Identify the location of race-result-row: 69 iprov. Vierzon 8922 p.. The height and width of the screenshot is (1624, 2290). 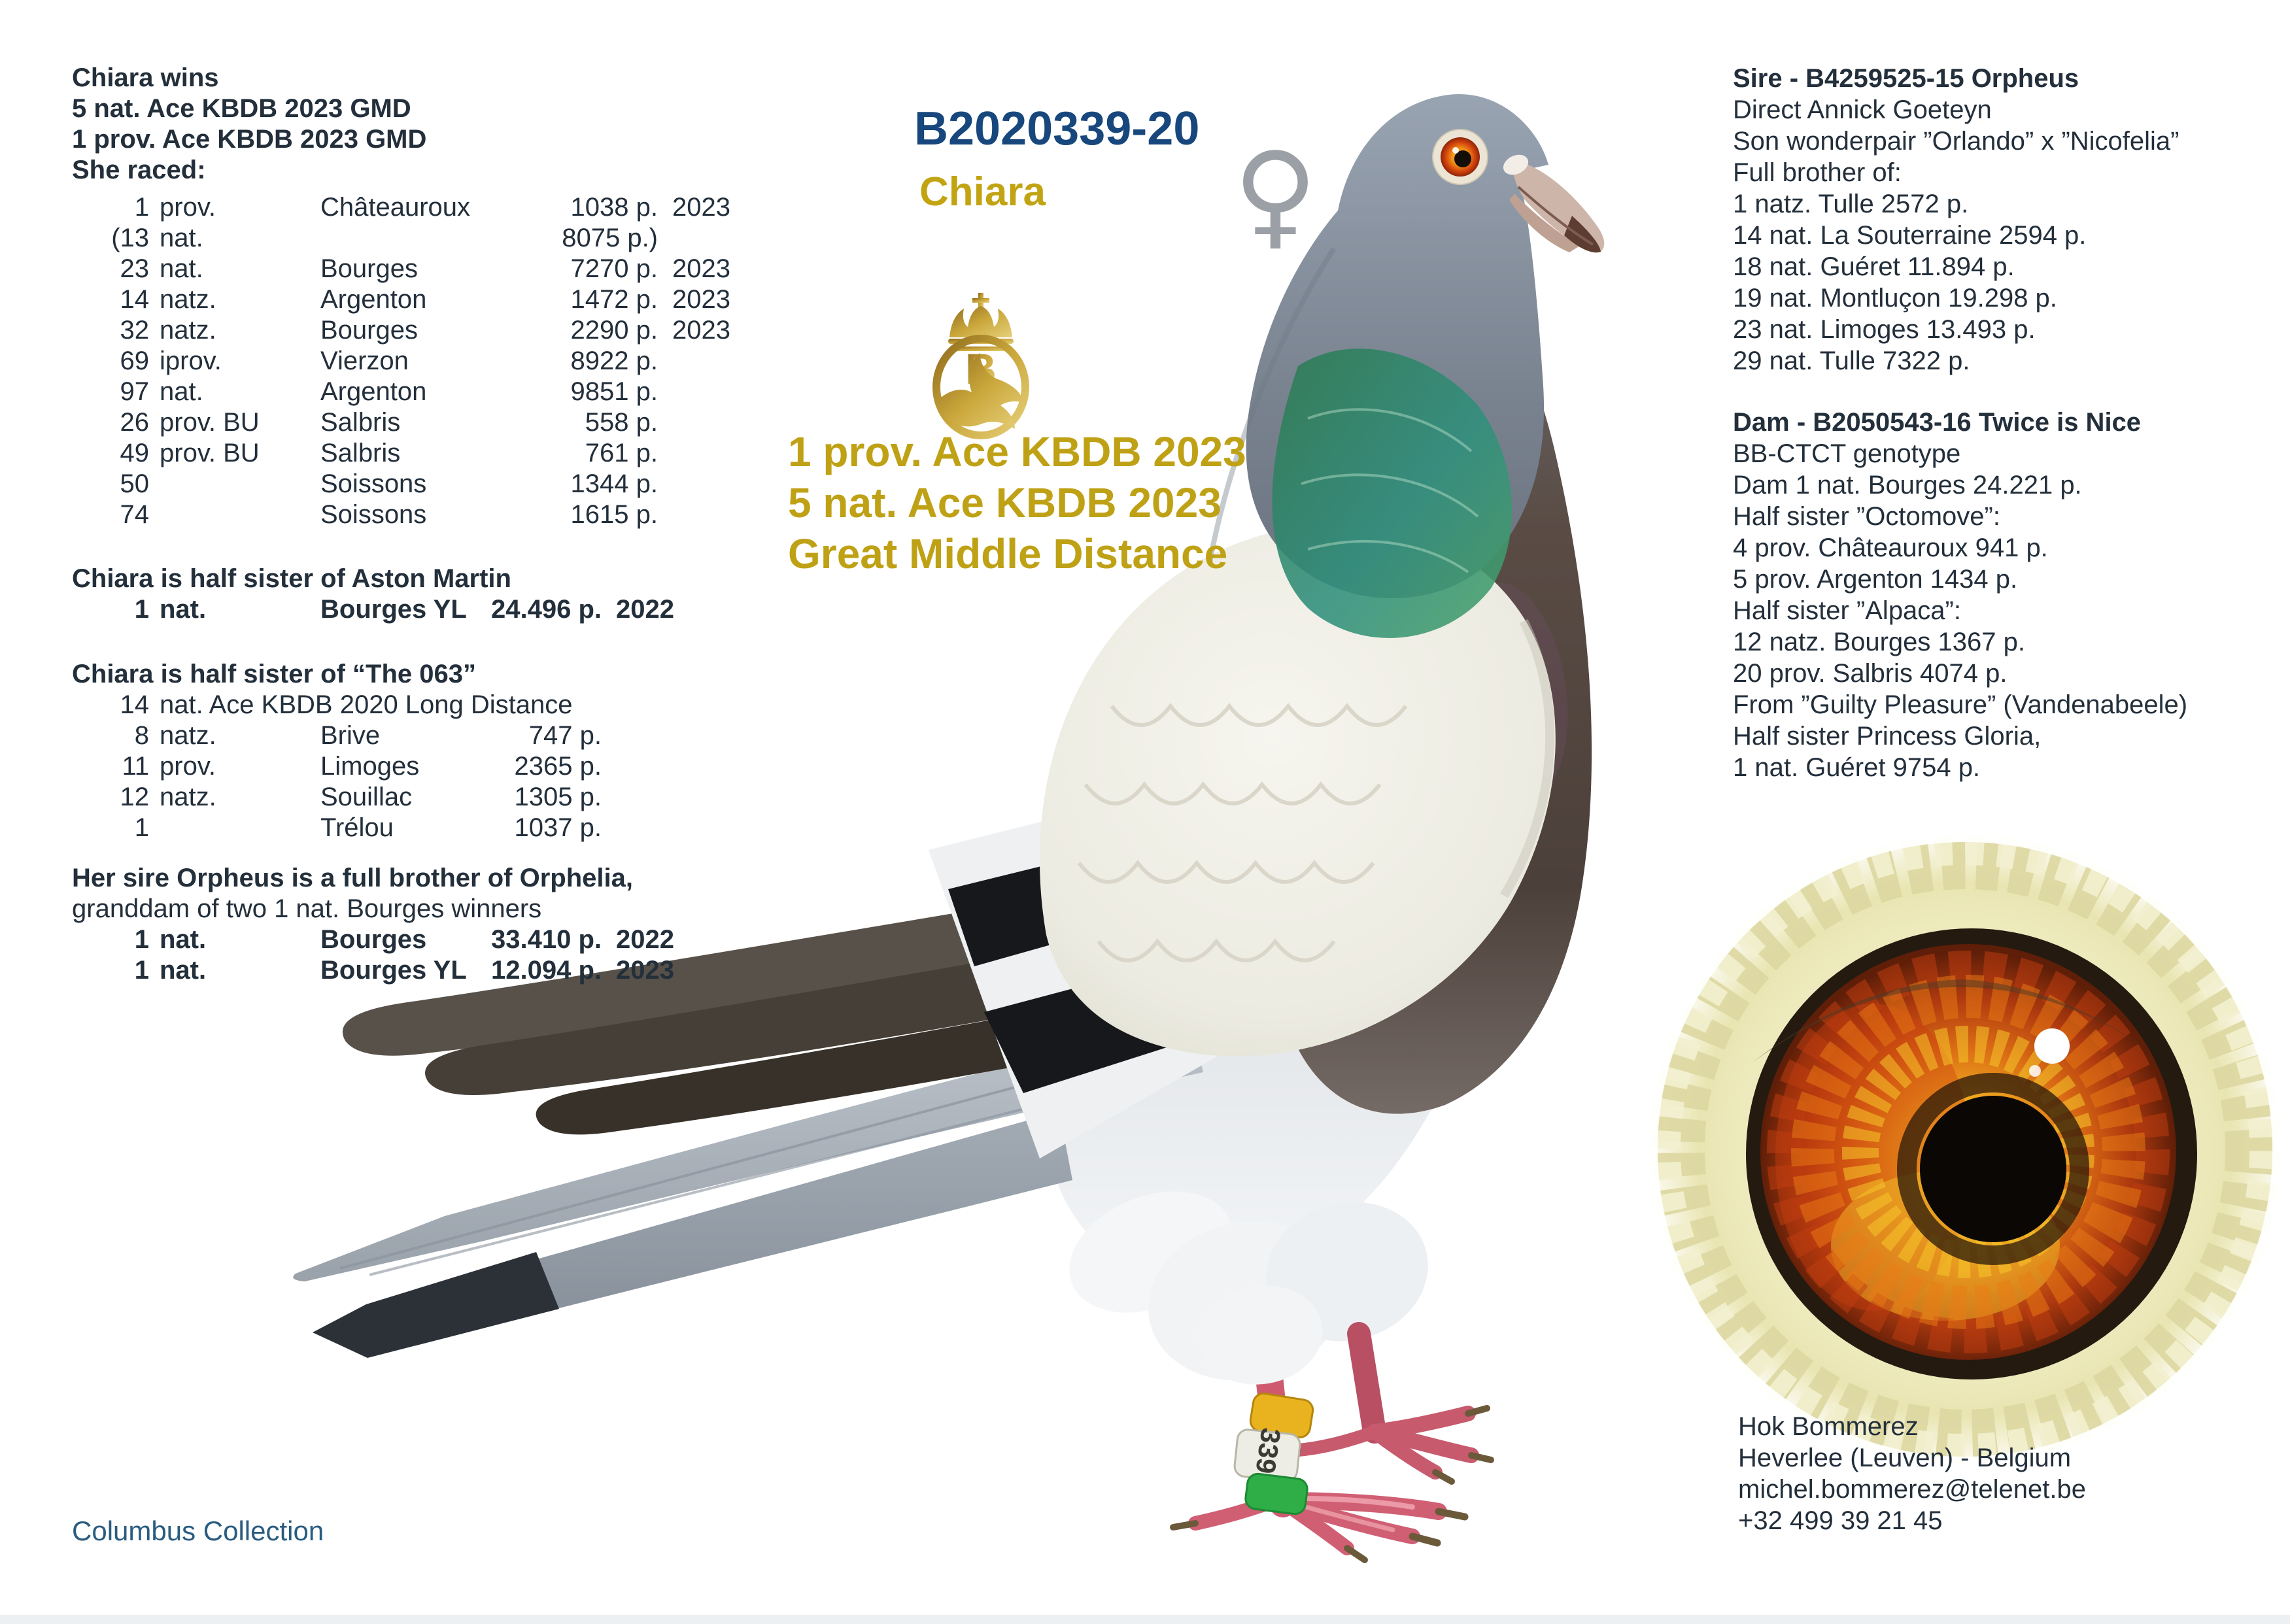
(422, 361).